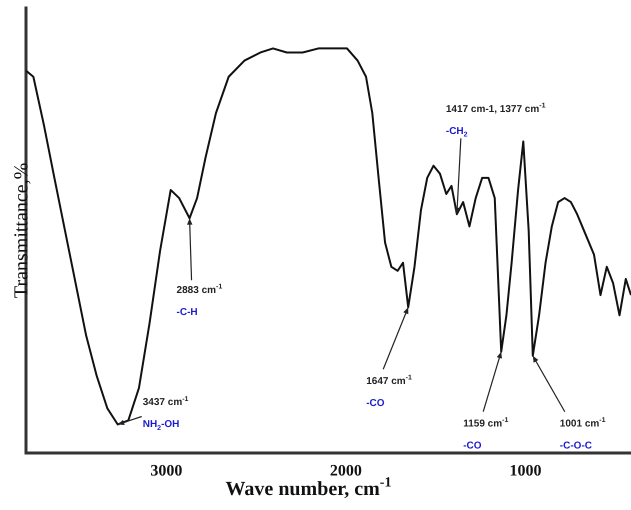  What do you see at coordinates (166, 471) in the screenshot?
I see `x-tick-label: 3000` at bounding box center [166, 471].